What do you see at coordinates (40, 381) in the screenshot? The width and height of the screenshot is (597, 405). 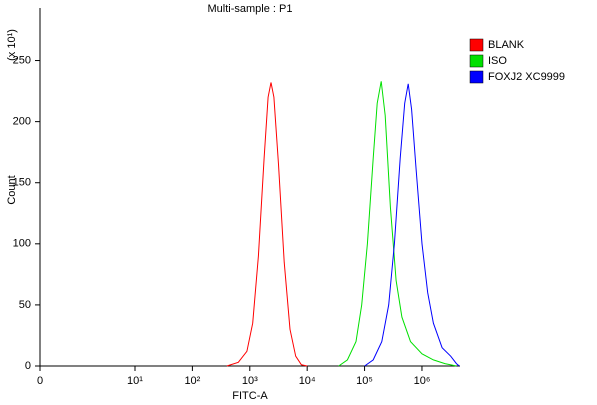 I see `x-tick-label: 0` at bounding box center [40, 381].